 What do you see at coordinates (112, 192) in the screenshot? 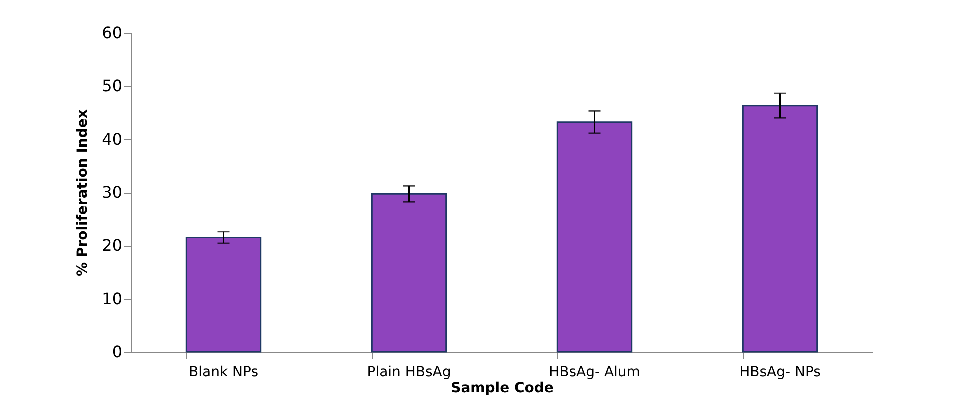
I see `y-tick-label: 30` at bounding box center [112, 192].